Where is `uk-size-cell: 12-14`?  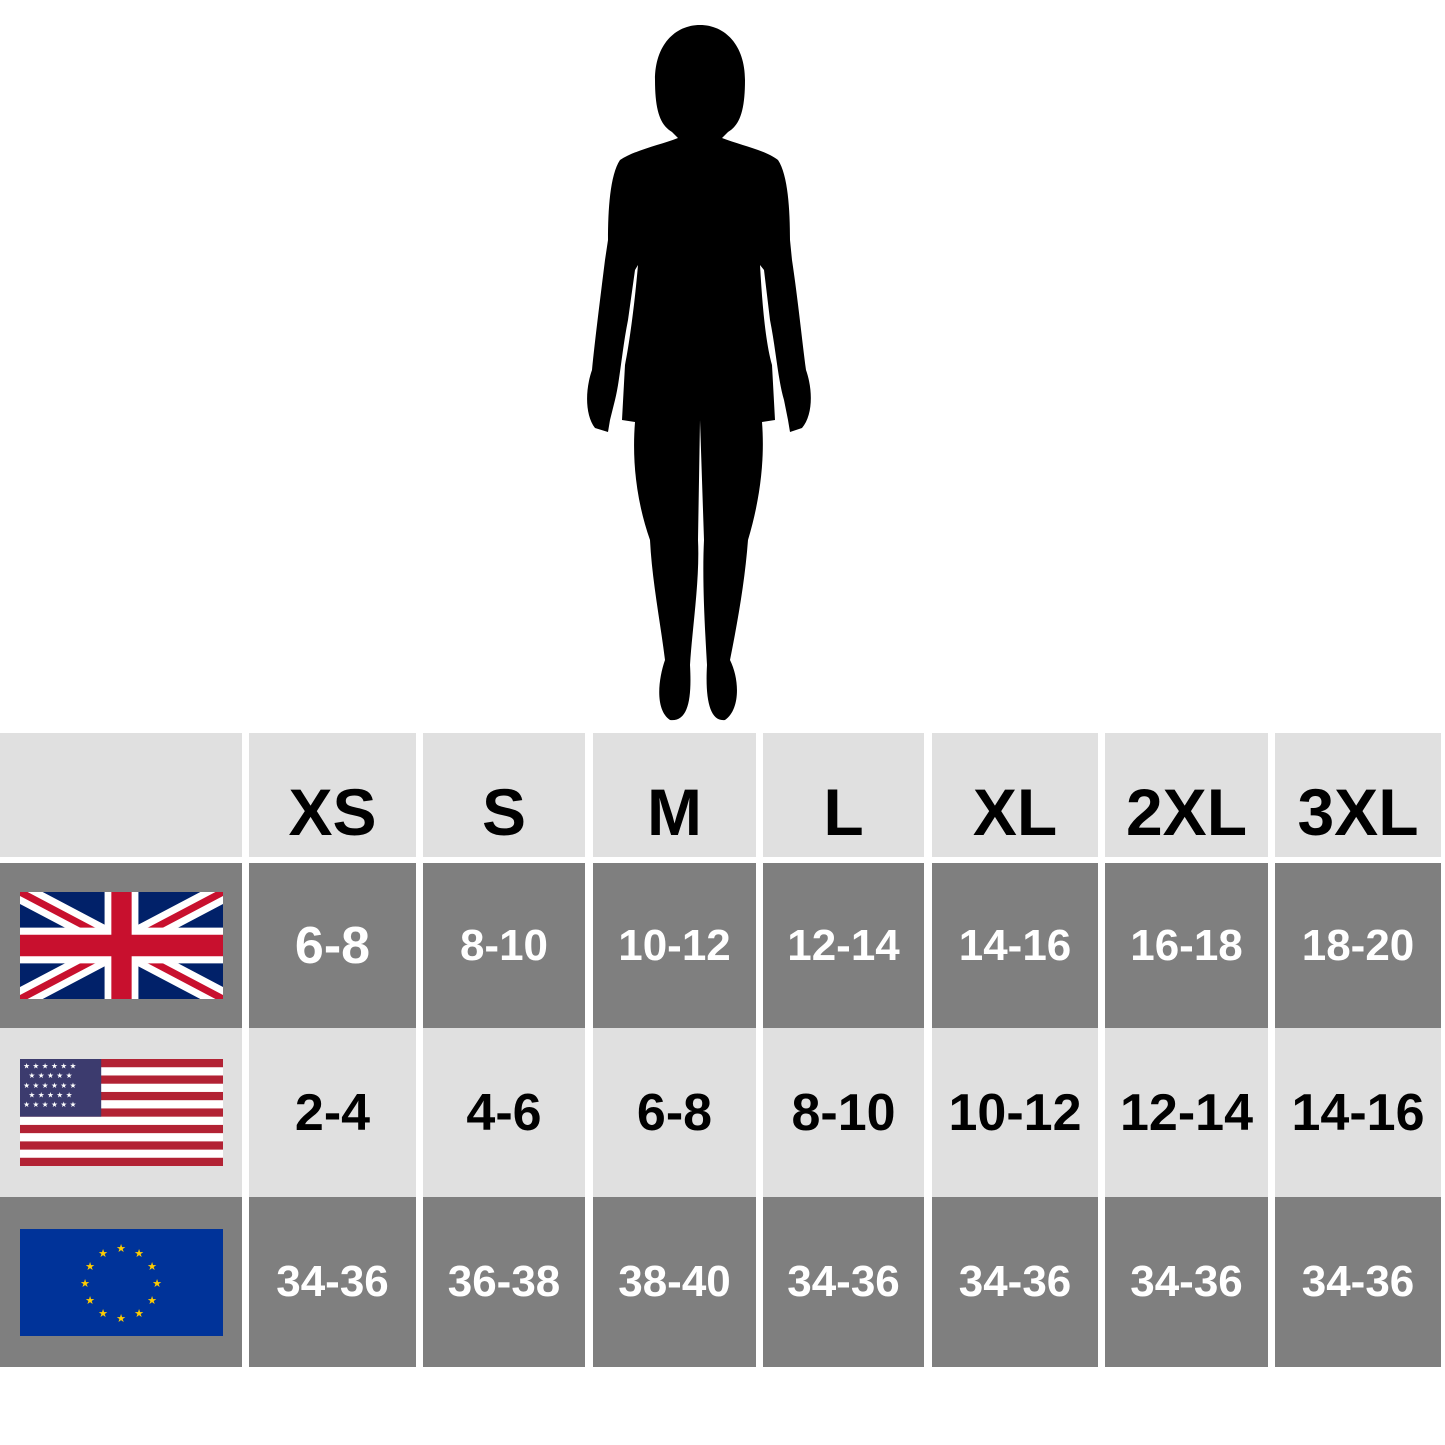 uk-size-cell: 12-14 is located at coordinates (843, 945).